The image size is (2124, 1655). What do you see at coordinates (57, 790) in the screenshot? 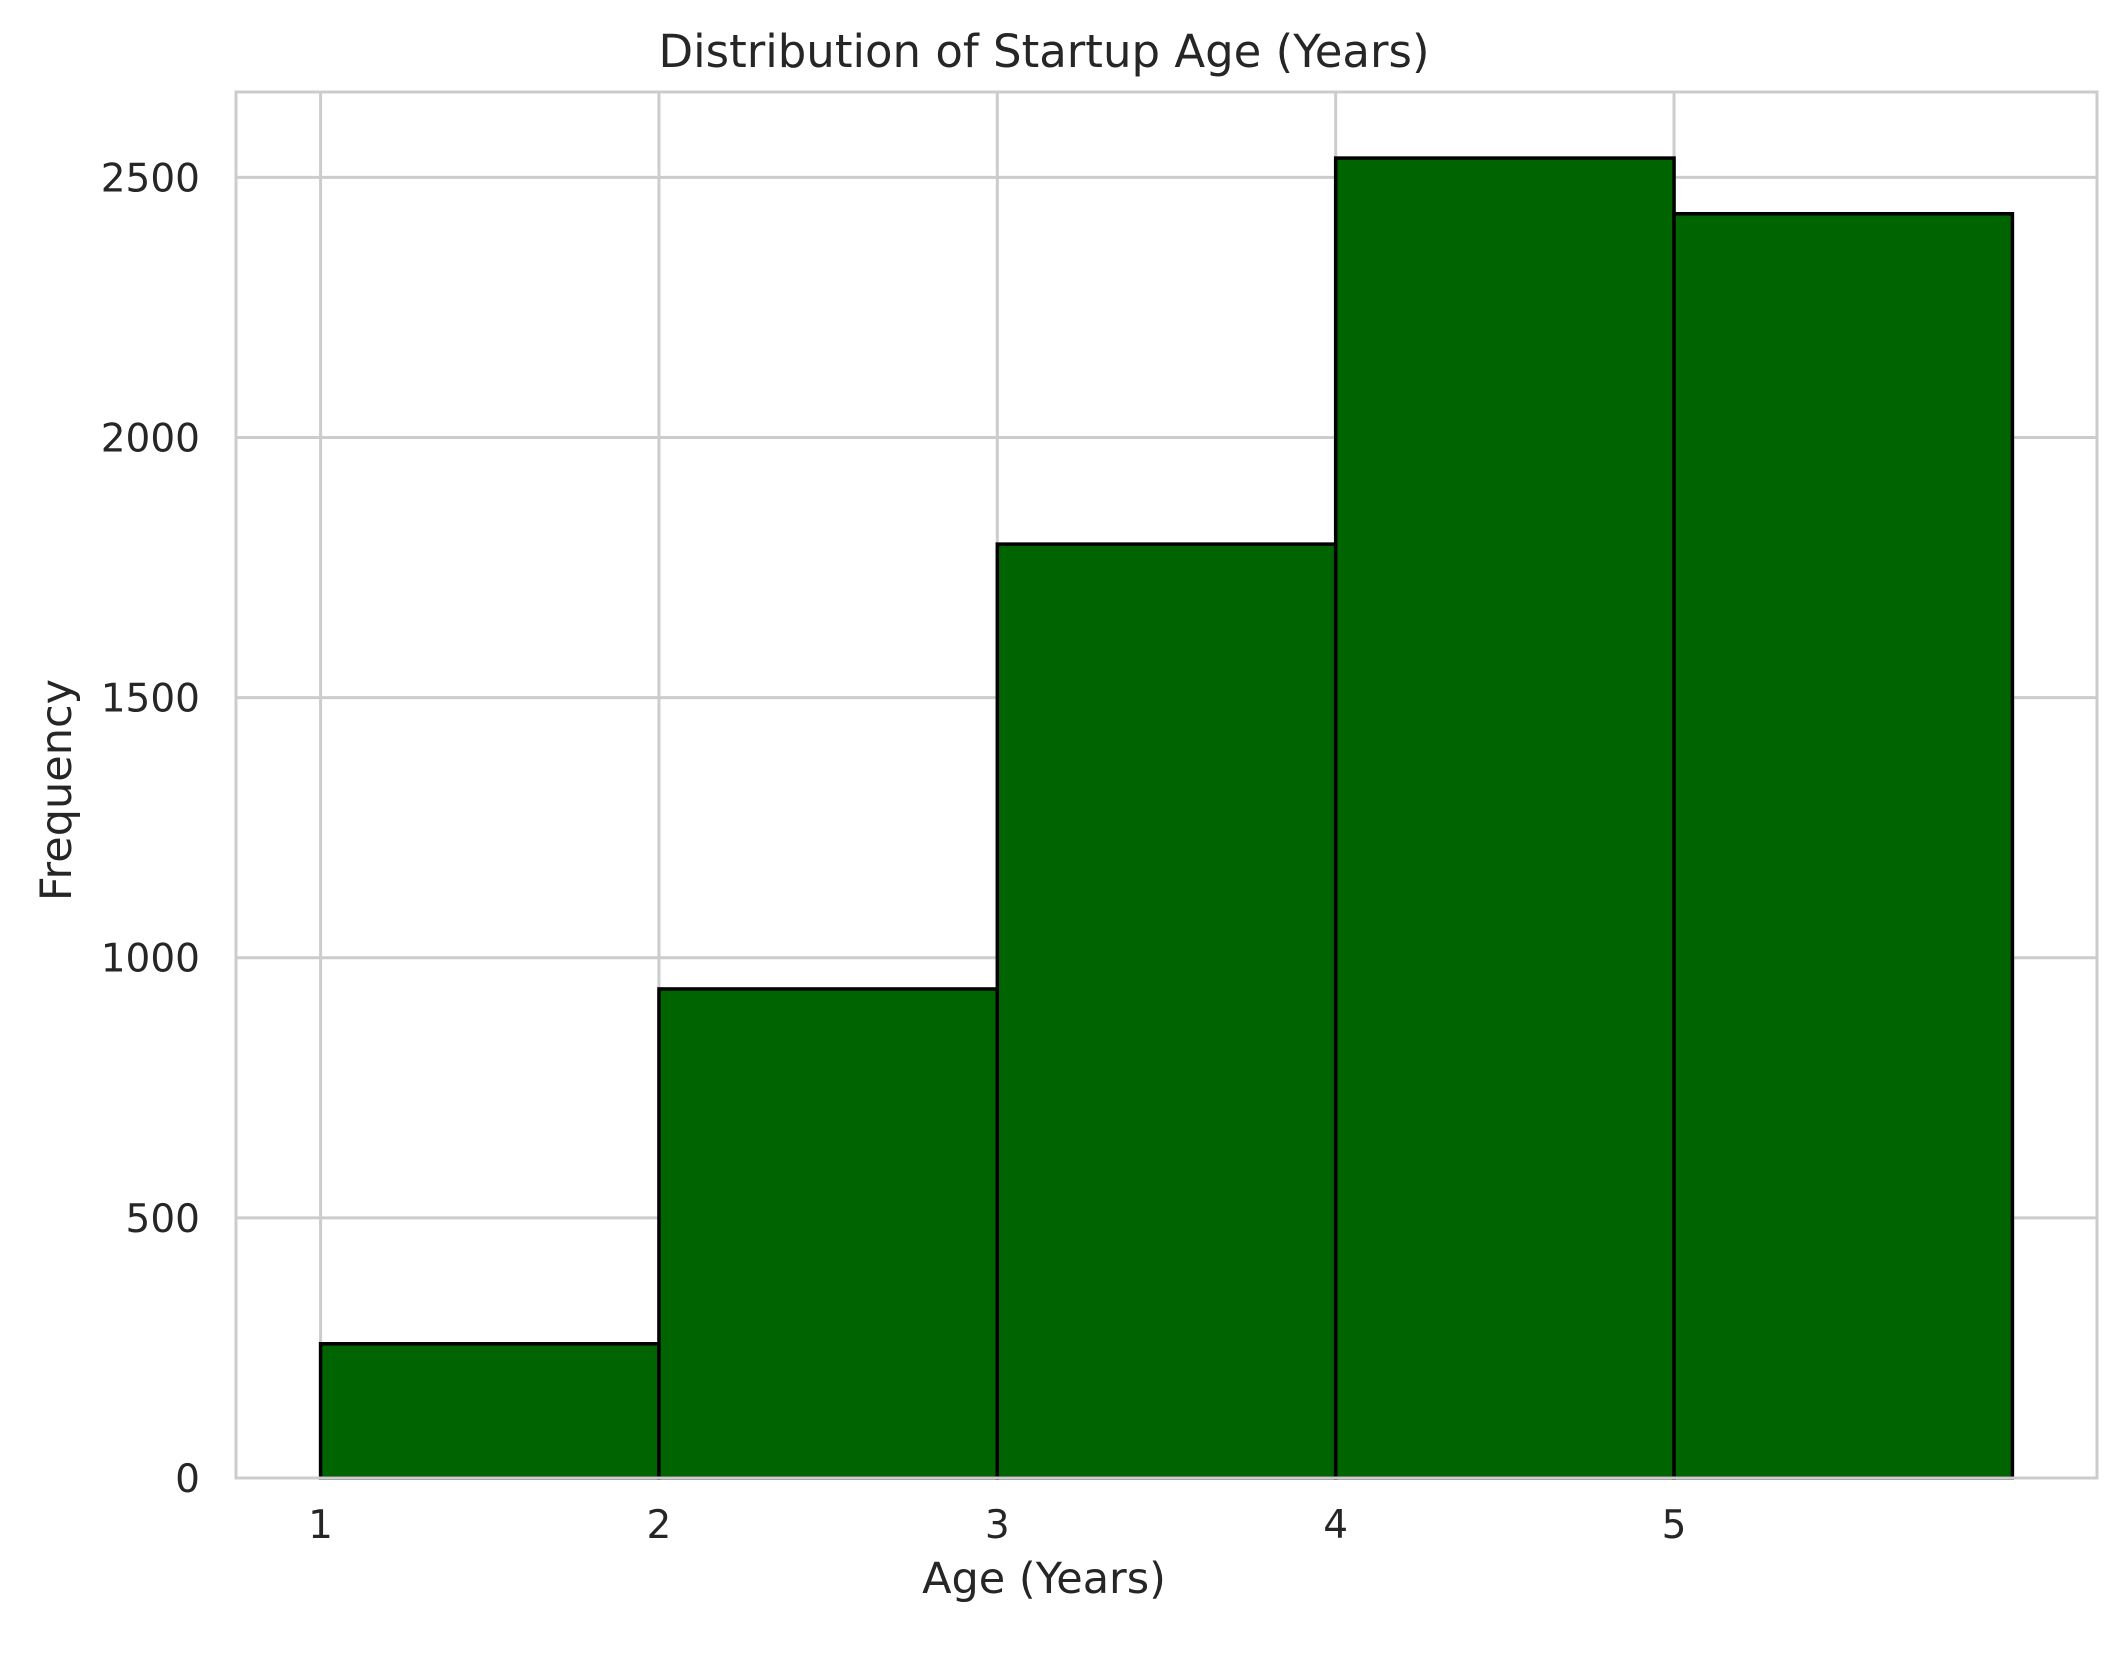
I see `y-axis-label: Frequency` at bounding box center [57, 790].